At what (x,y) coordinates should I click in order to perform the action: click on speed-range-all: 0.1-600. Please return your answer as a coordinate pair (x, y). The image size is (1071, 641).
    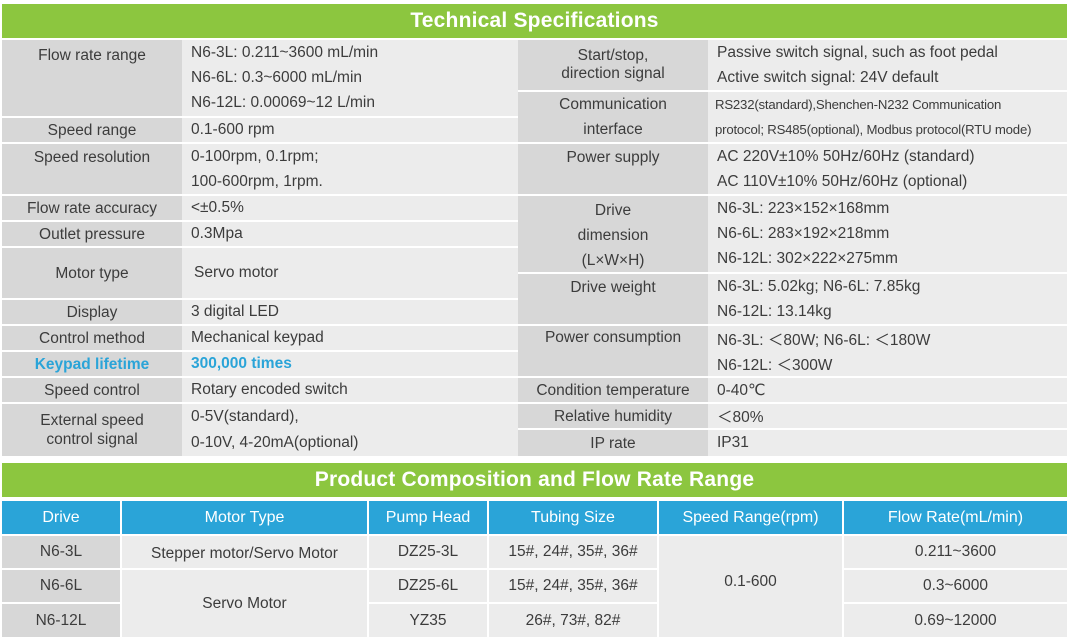
    Looking at the image, I should click on (750, 586).